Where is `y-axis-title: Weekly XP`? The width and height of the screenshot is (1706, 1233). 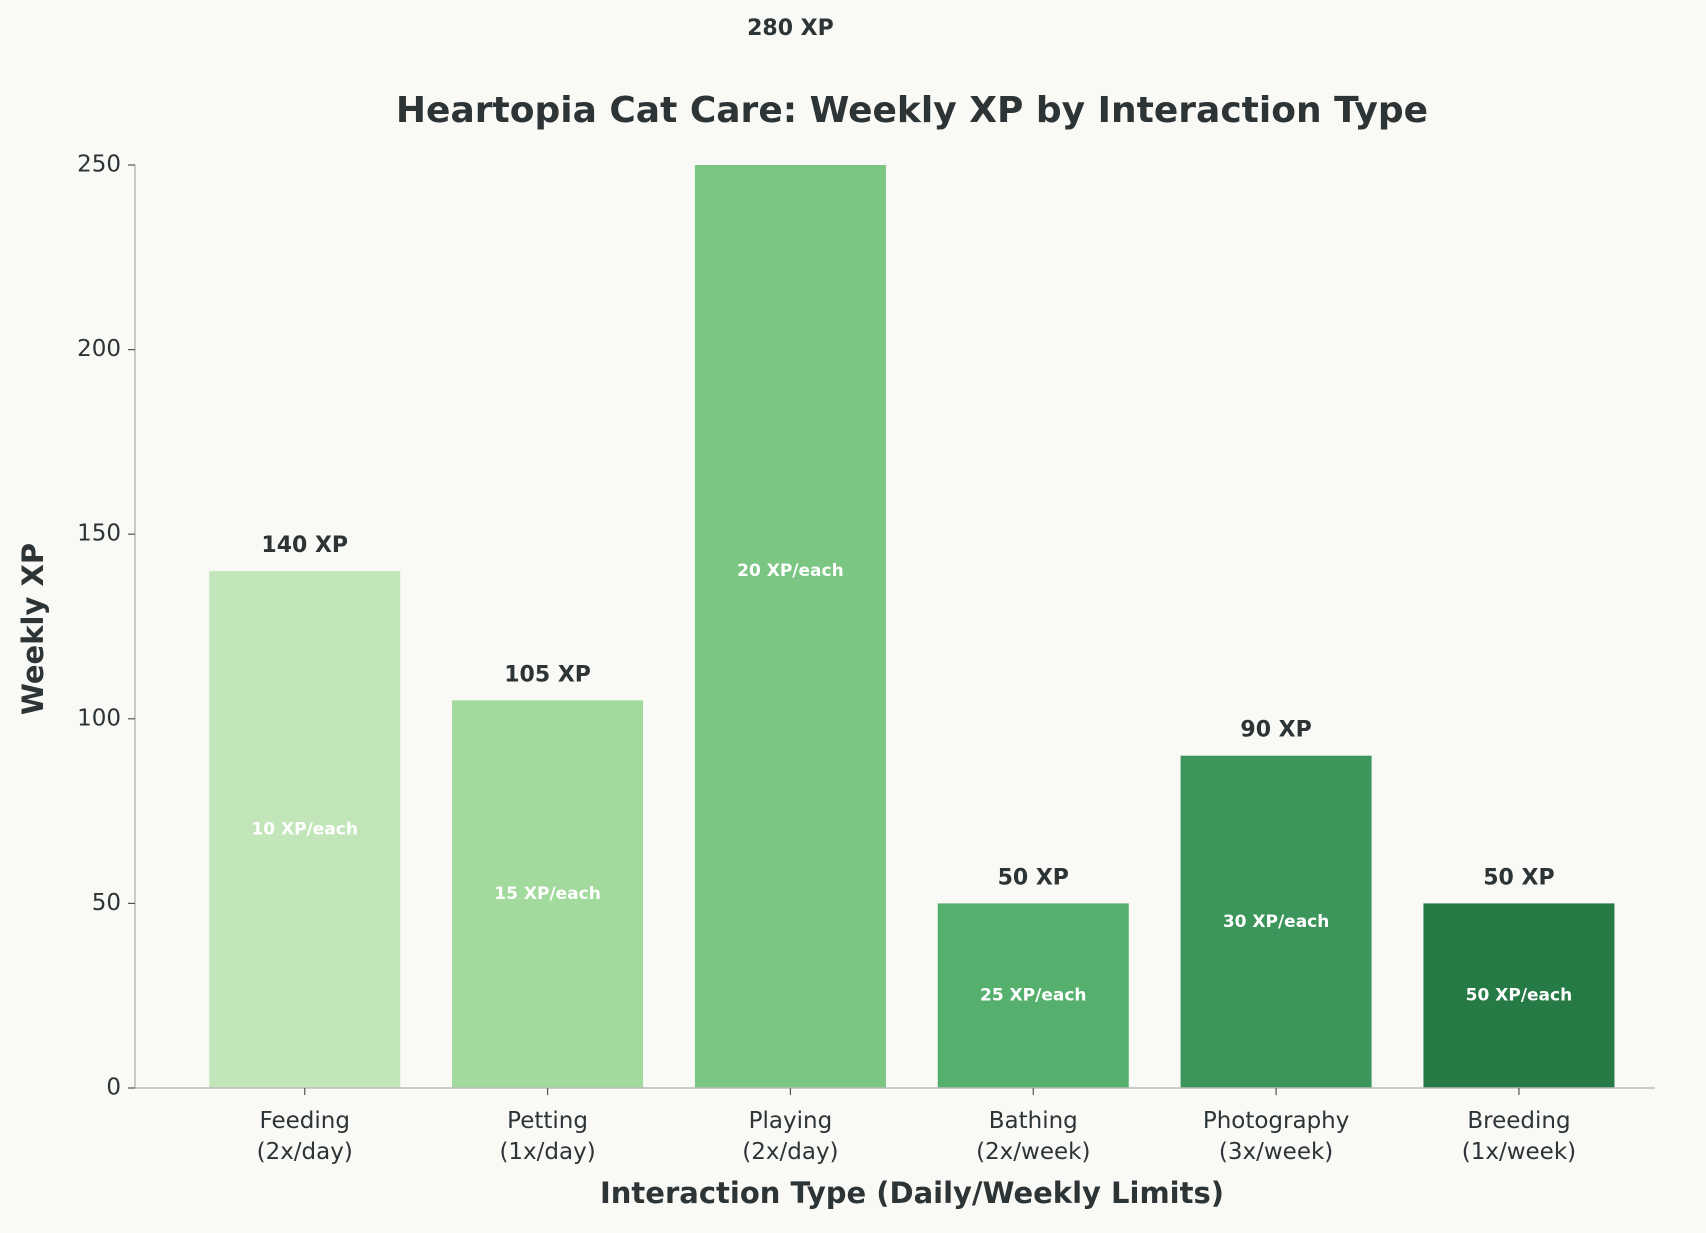 y-axis-title: Weekly XP is located at coordinates (33, 629).